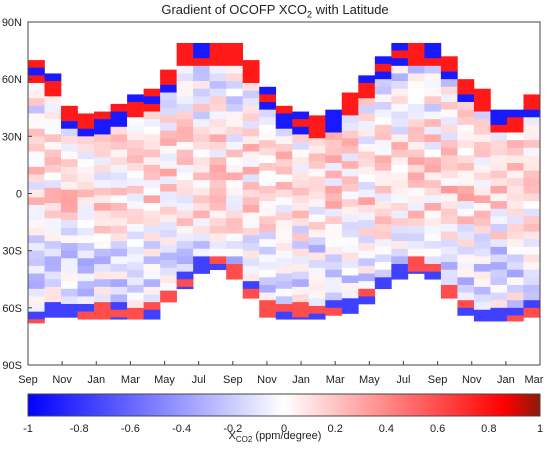 This screenshot has height=455, width=550. Describe the element at coordinates (275, 437) in the screenshot. I see `colorbar-label: XCO2 (ppm/degree)` at that location.